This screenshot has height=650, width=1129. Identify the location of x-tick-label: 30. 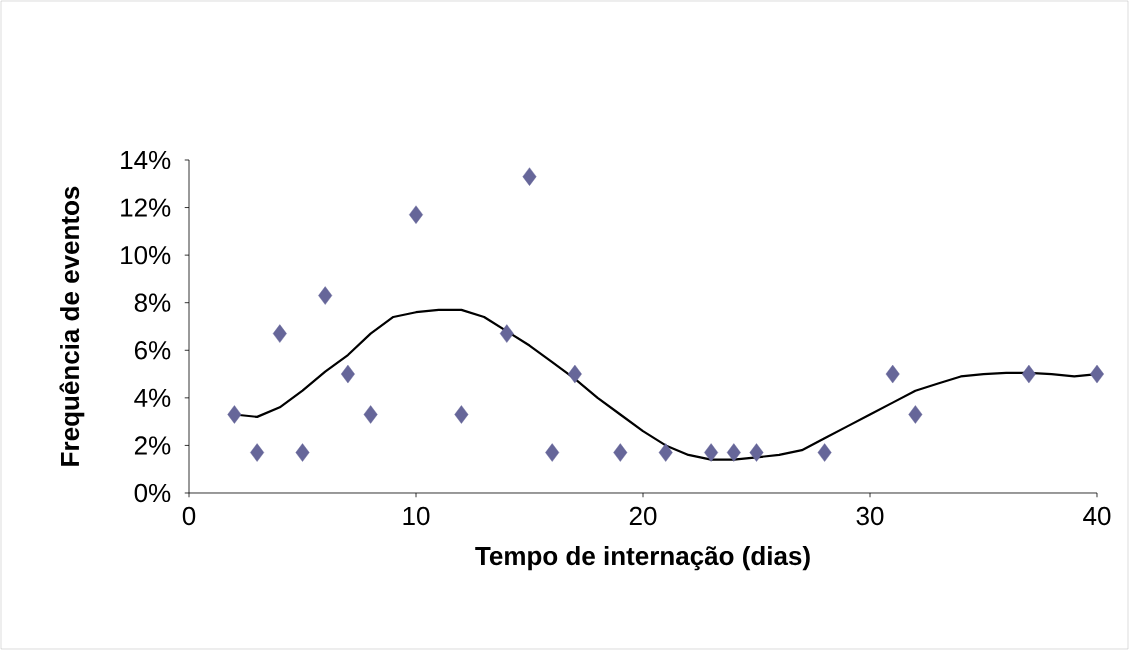
(870, 516).